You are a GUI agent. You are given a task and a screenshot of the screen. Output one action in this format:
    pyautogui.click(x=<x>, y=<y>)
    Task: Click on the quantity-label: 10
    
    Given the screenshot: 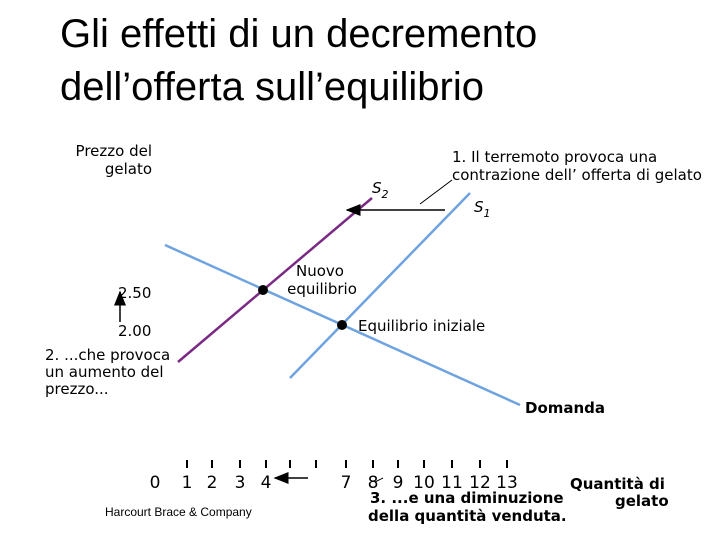 What is the action you would take?
    pyautogui.click(x=424, y=483)
    